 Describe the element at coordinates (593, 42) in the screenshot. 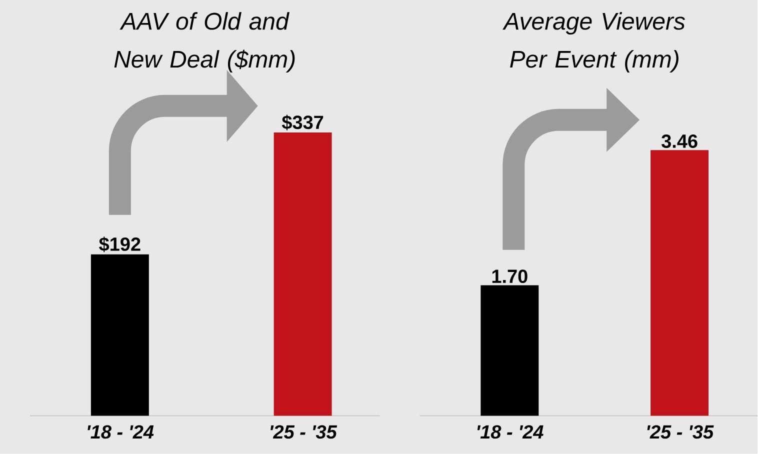

I see `chart-title: Average Viewers Per Event (mm)` at that location.